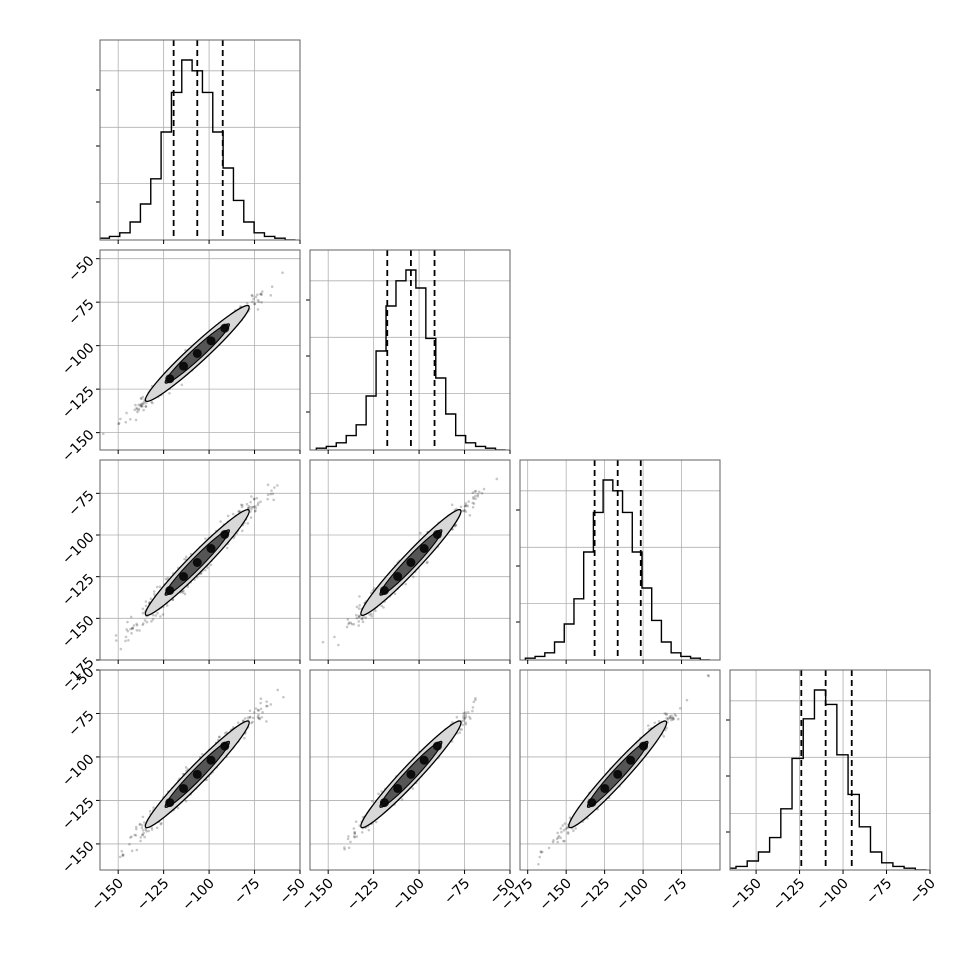  Describe the element at coordinates (81, 269) in the screenshot. I see `y-tick-label: −50` at that location.